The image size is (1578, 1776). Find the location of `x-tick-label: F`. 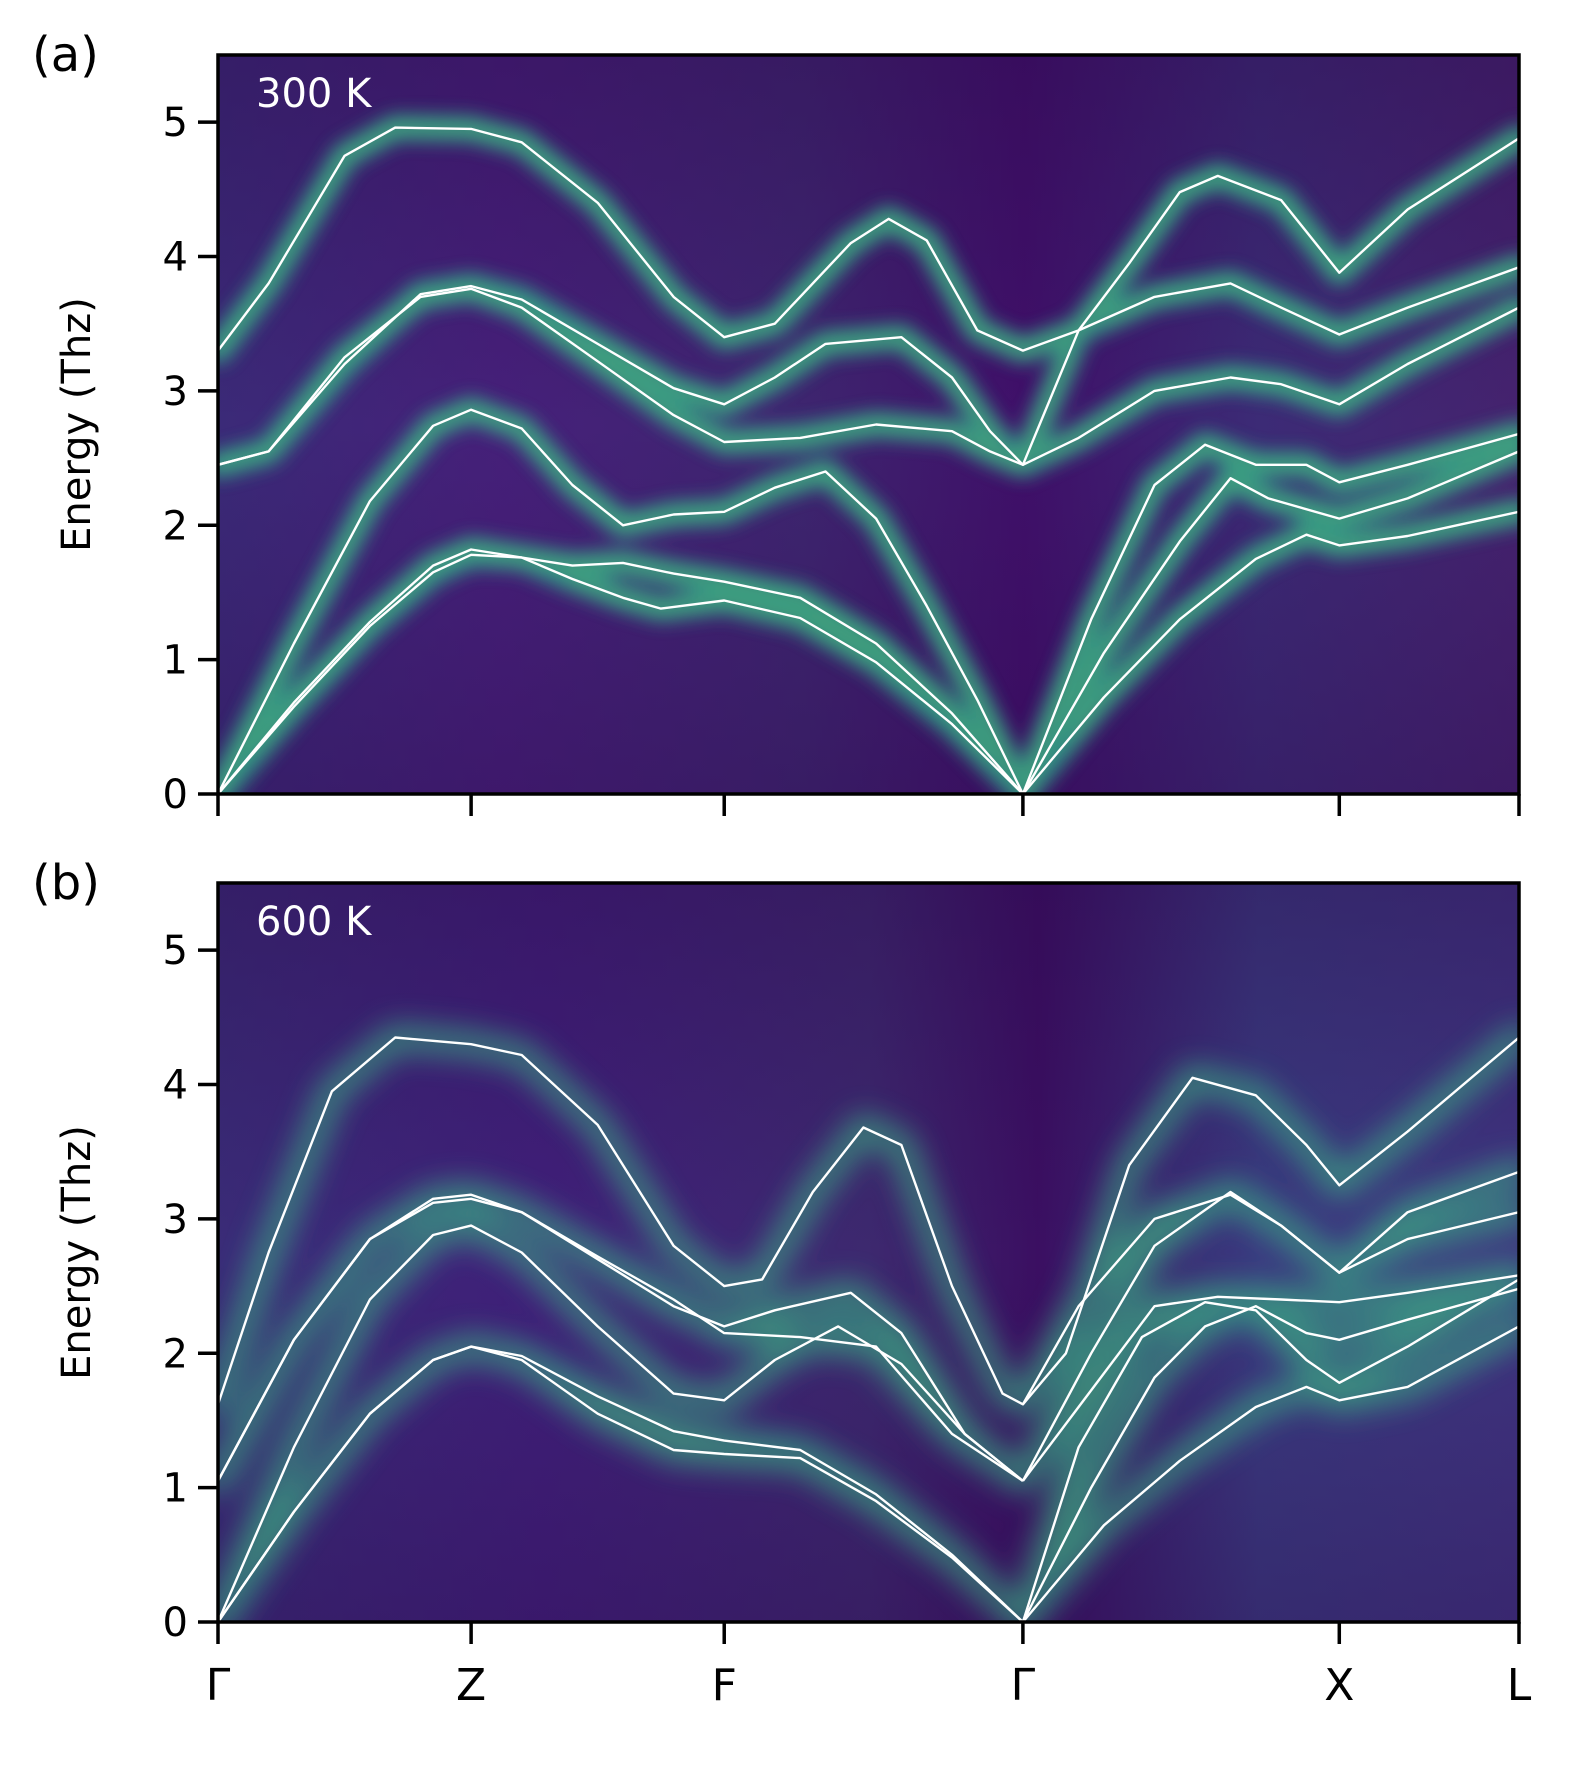

x-tick-label: F is located at coordinates (724, 1685).